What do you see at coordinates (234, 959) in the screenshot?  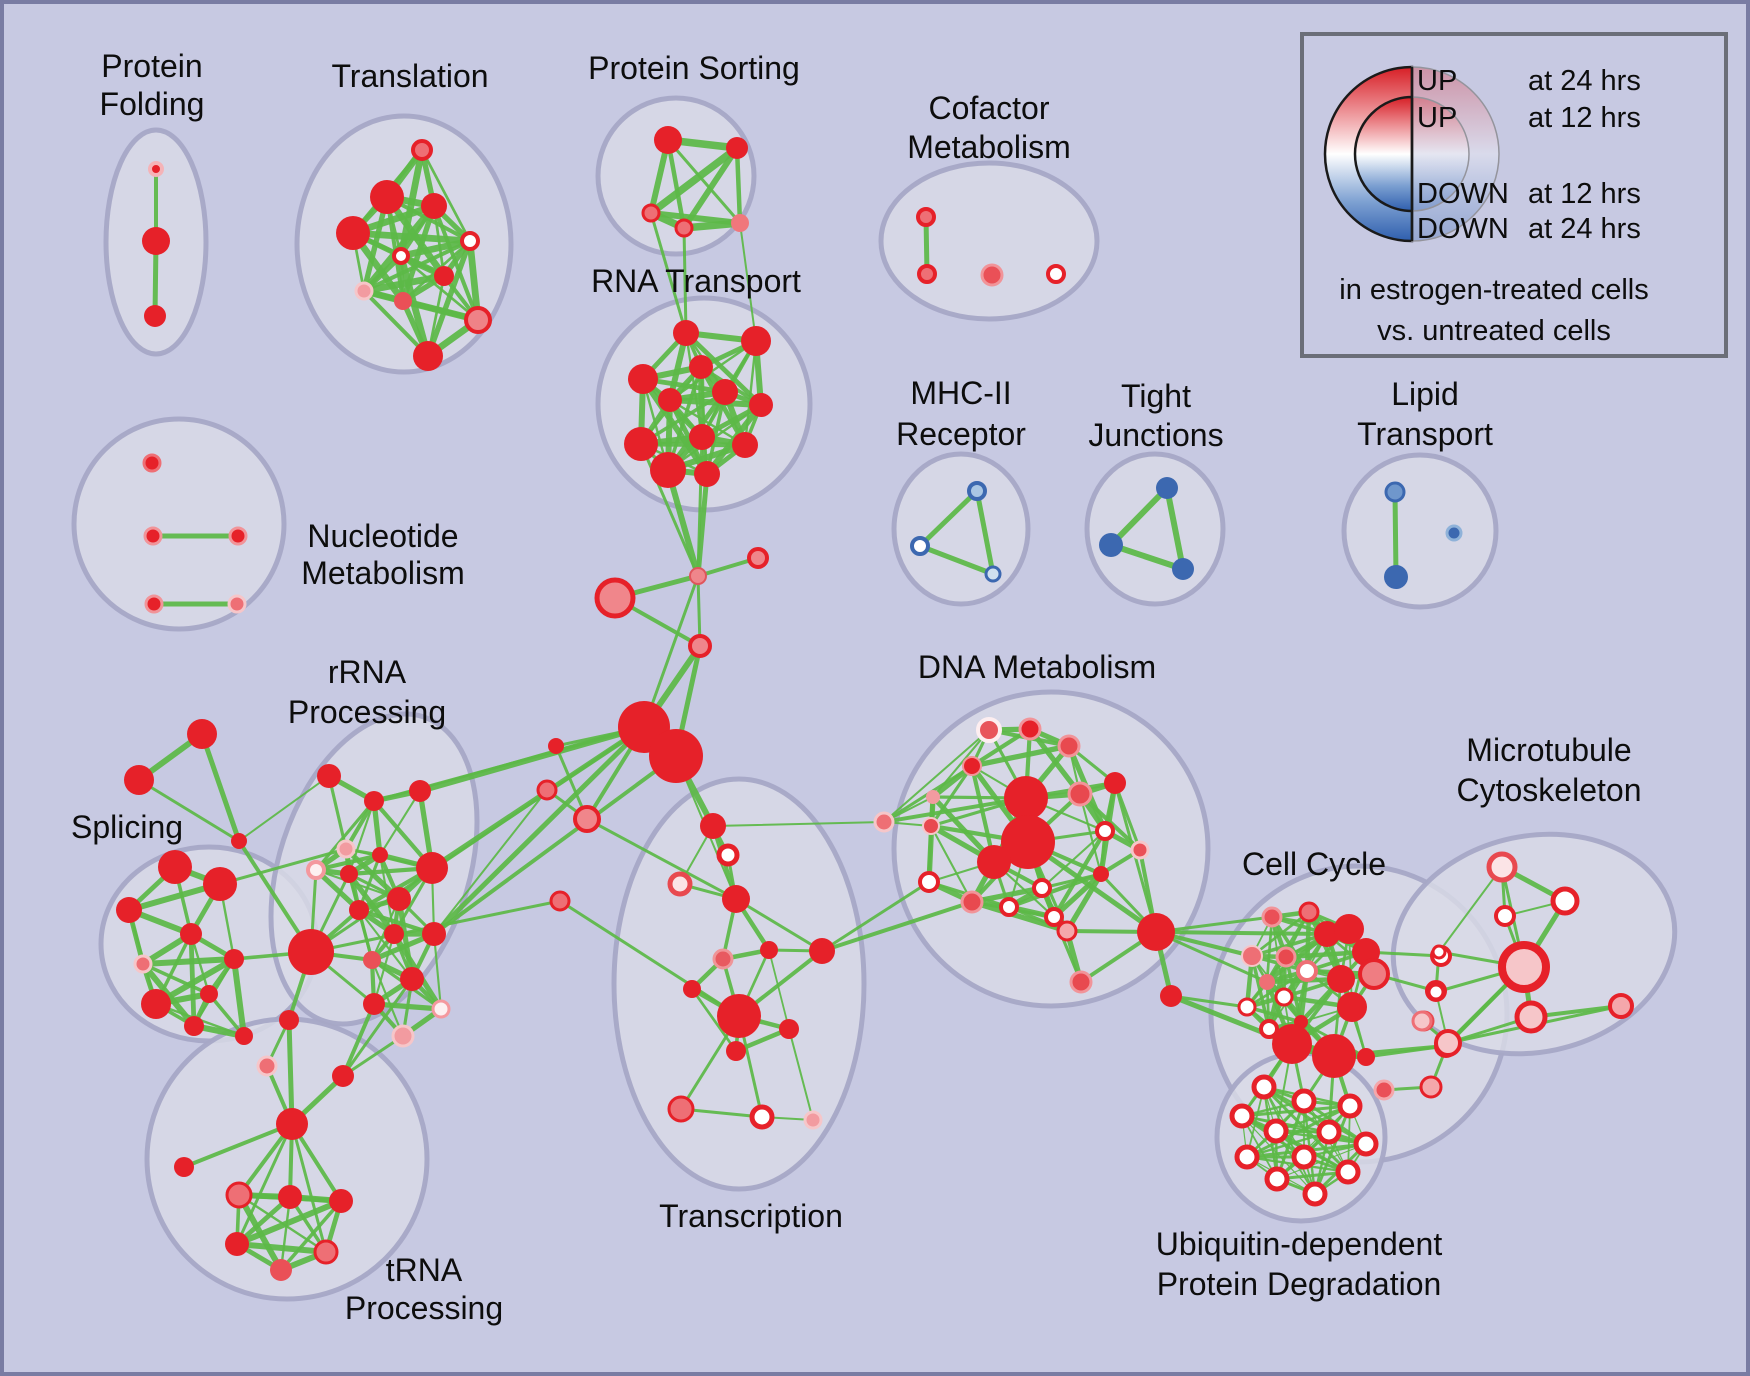 I see `network-node-sp6` at bounding box center [234, 959].